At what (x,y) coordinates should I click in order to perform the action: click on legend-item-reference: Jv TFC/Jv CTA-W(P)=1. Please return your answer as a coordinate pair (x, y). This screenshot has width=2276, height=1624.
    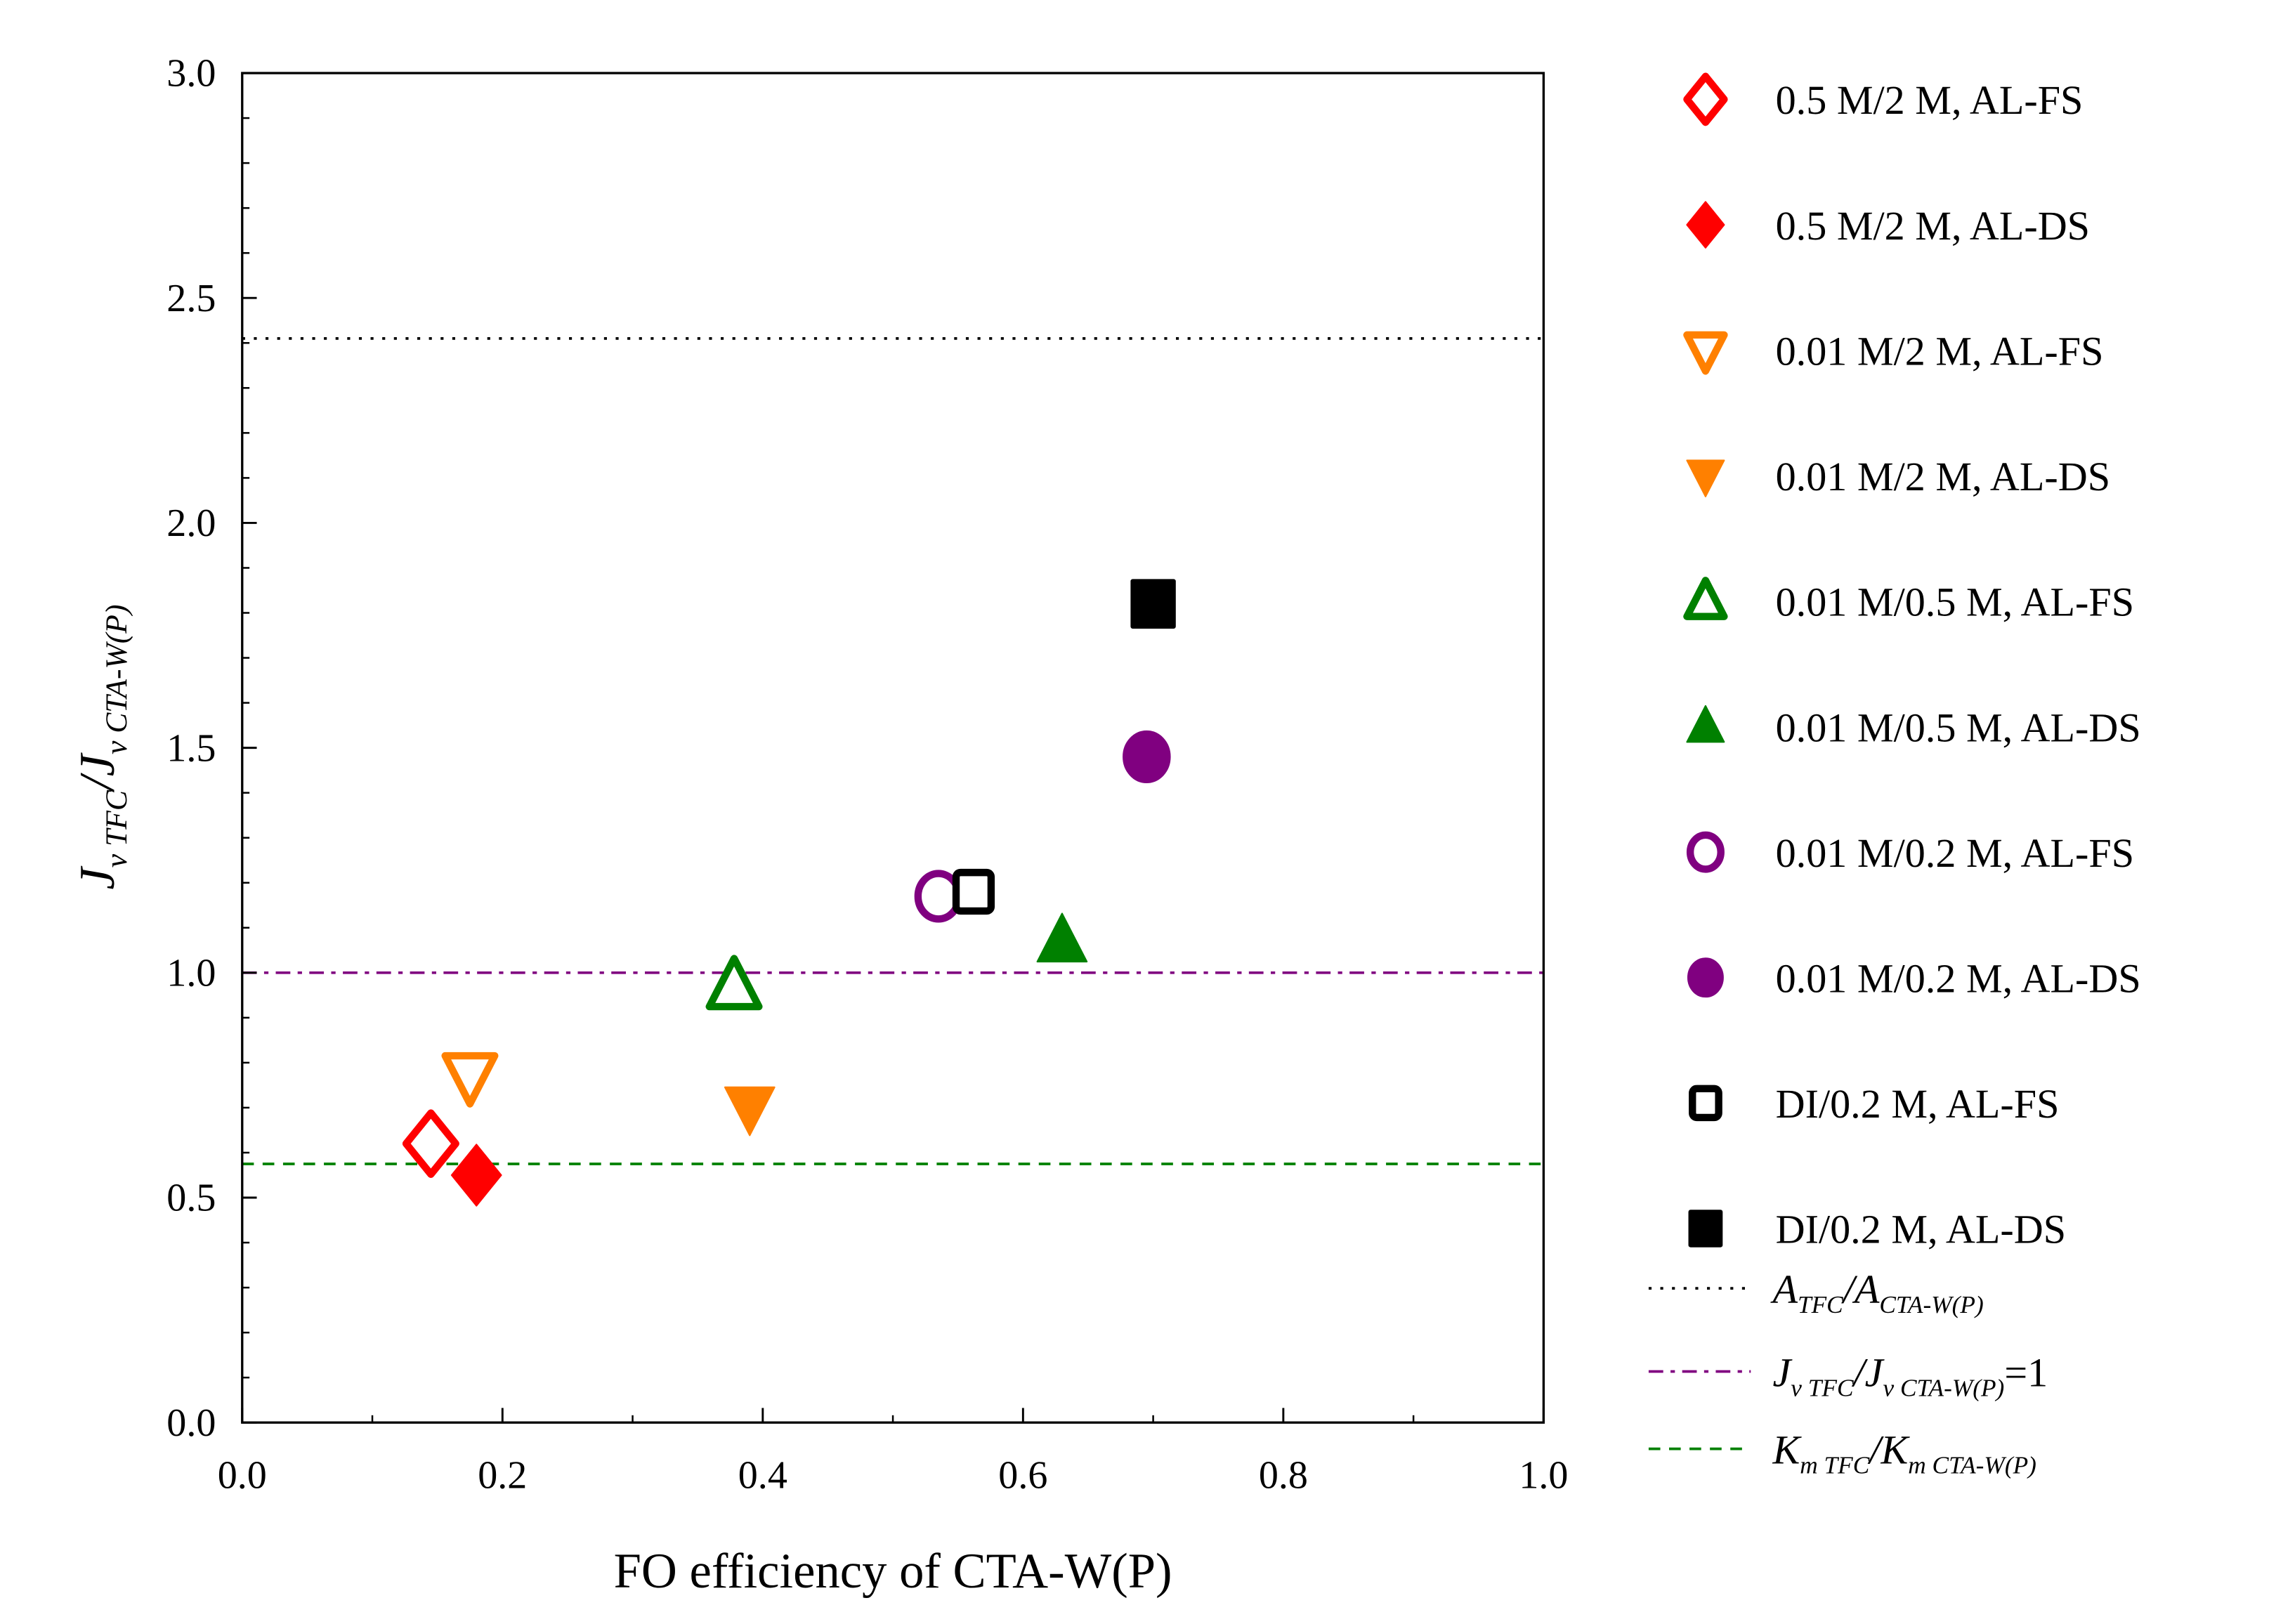
    Looking at the image, I should click on (1848, 1375).